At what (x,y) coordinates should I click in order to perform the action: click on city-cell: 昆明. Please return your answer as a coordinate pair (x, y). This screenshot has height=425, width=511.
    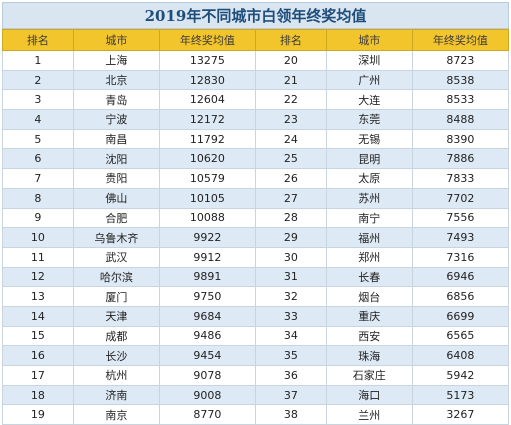
    Looking at the image, I should click on (369, 159).